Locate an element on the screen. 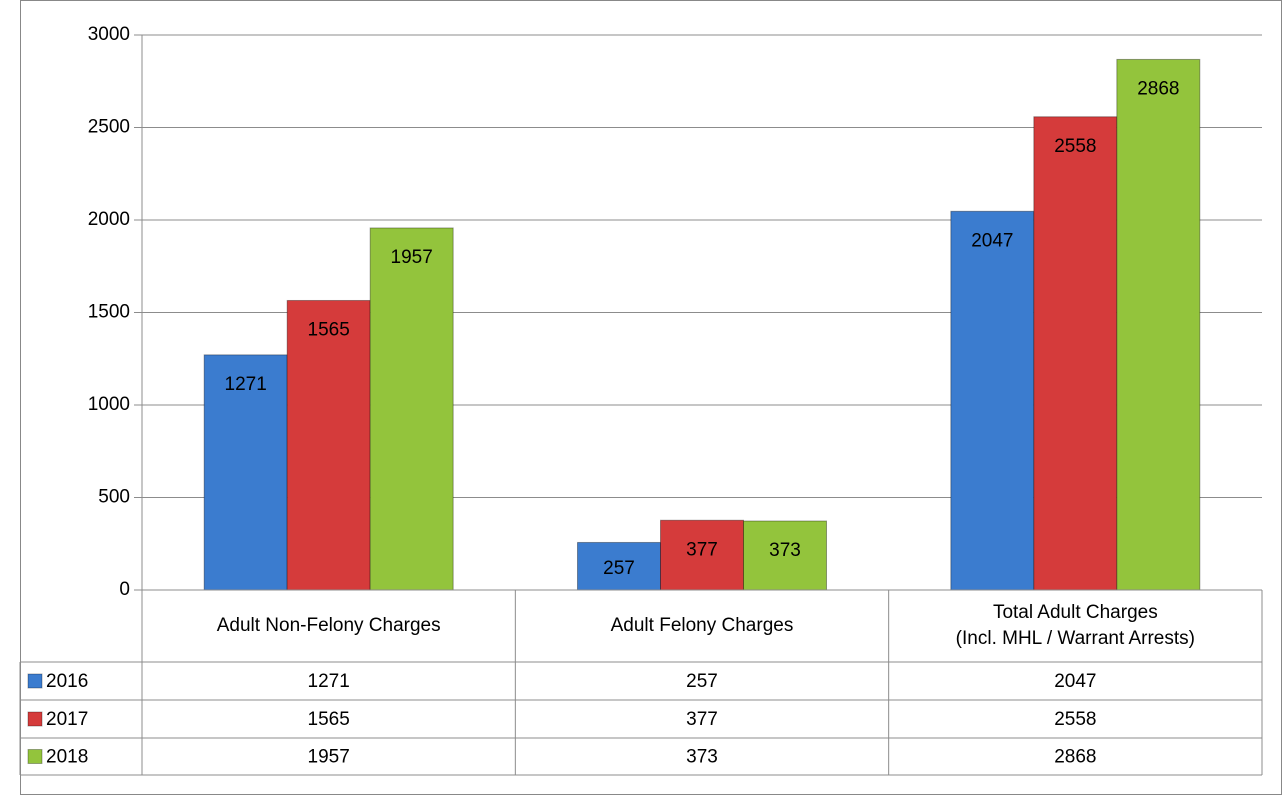 The image size is (1288, 796). x-tick-label: Adult Felony Charges is located at coordinates (702, 625).